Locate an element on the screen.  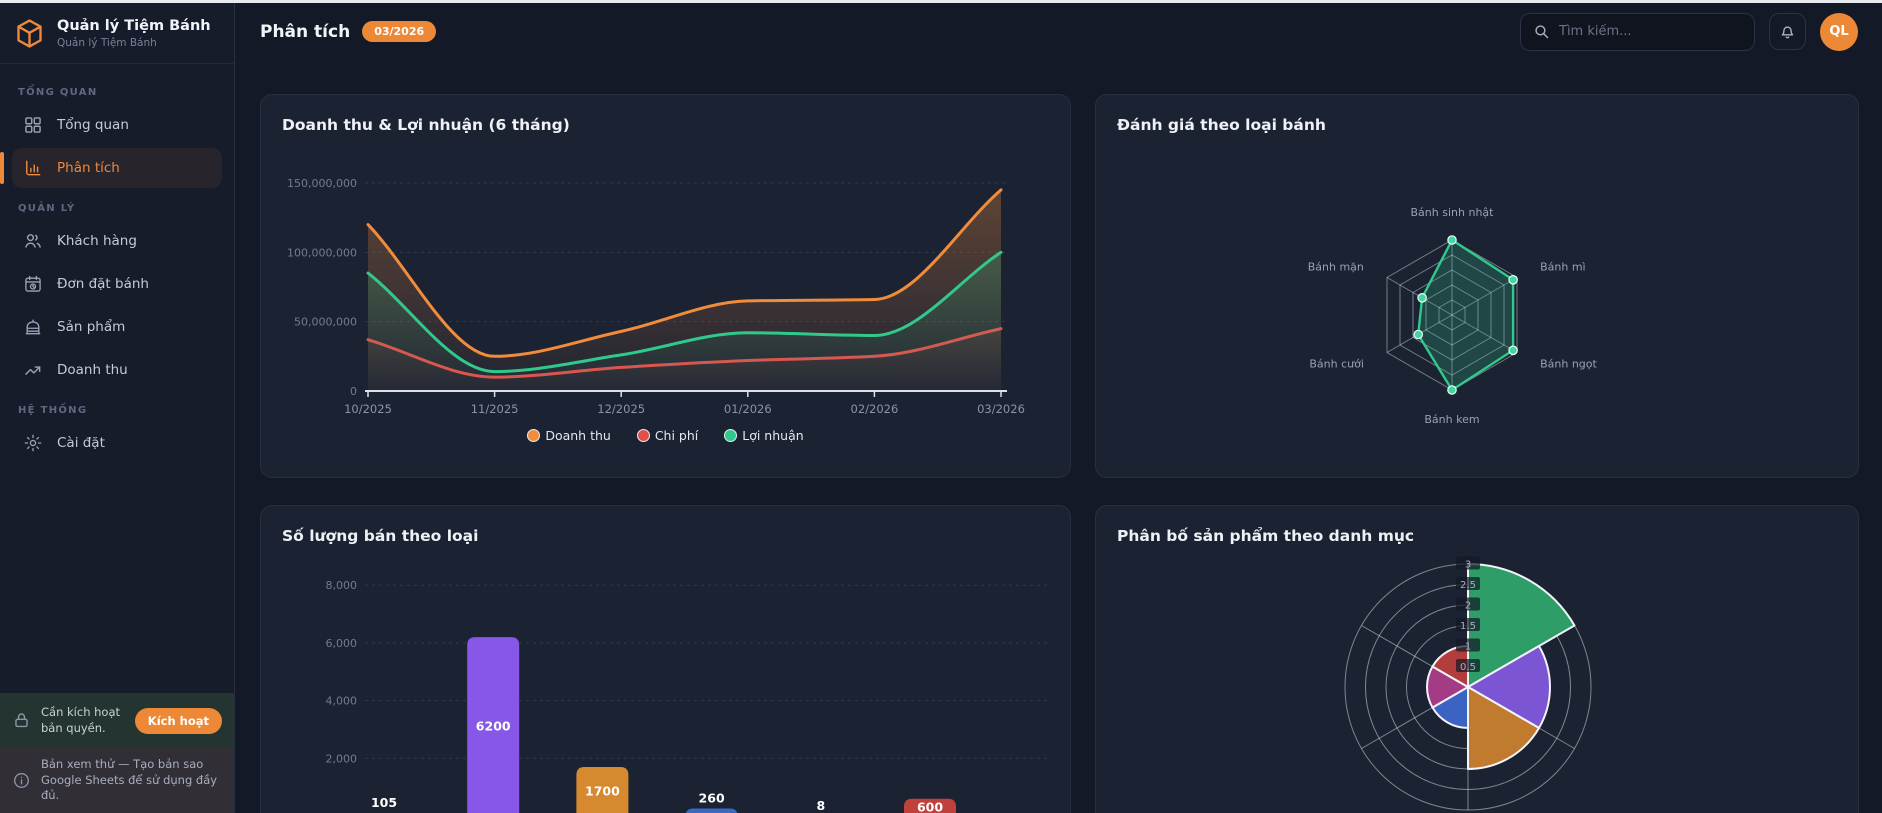
svg-text: Bánh kem is located at coordinates (1451, 419).